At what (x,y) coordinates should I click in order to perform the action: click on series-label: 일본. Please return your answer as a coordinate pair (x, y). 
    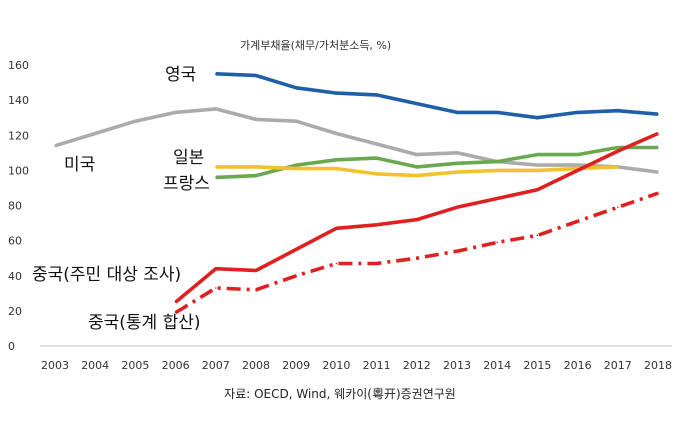
    Looking at the image, I should click on (188, 158).